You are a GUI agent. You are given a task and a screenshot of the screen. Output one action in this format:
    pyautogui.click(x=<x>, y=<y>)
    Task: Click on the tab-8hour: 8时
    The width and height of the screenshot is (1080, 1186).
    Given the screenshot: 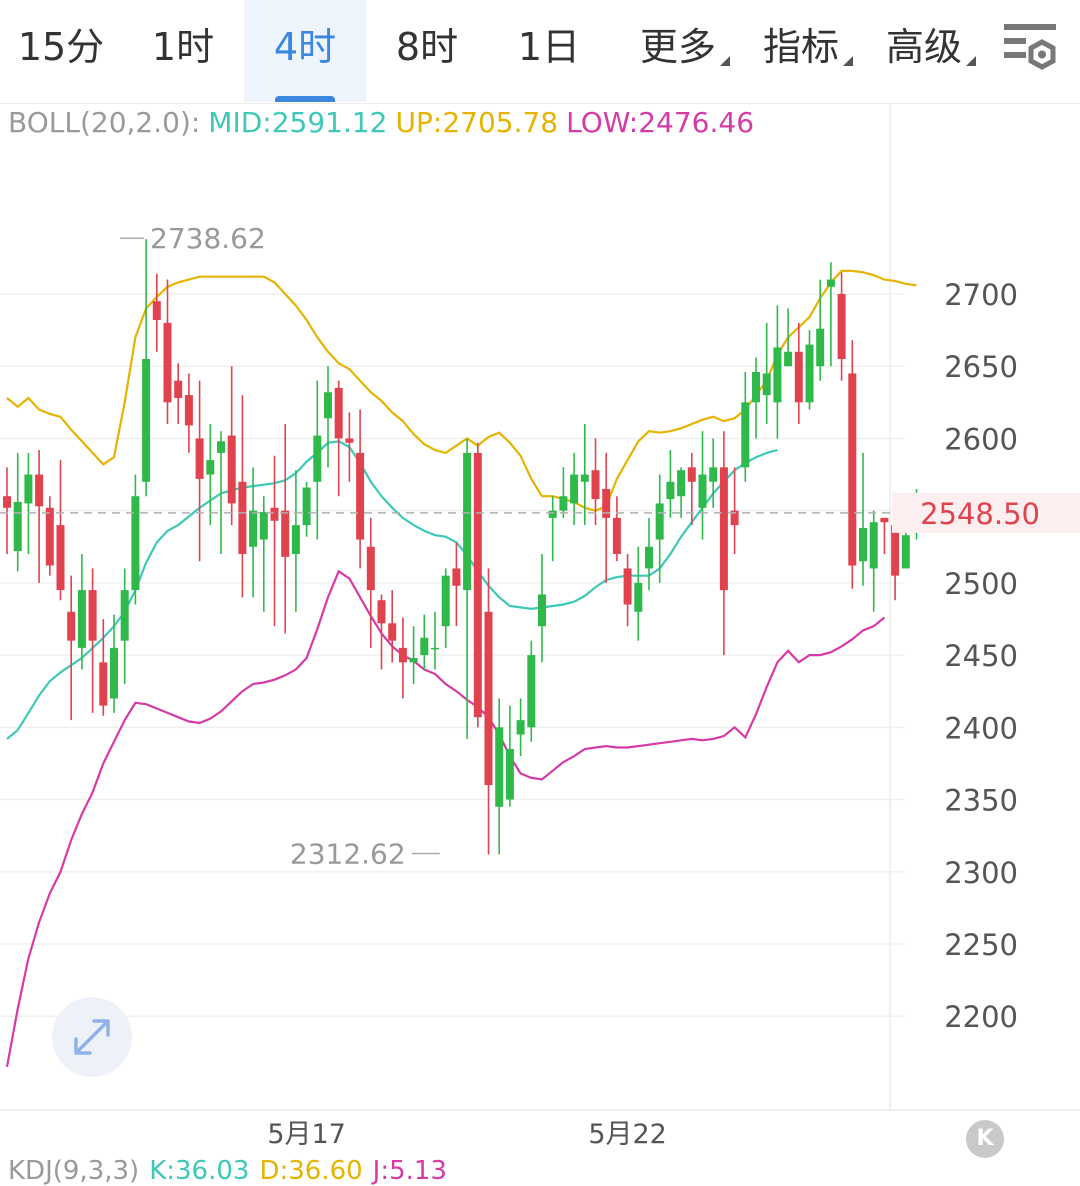 What is the action you would take?
    pyautogui.click(x=427, y=51)
    